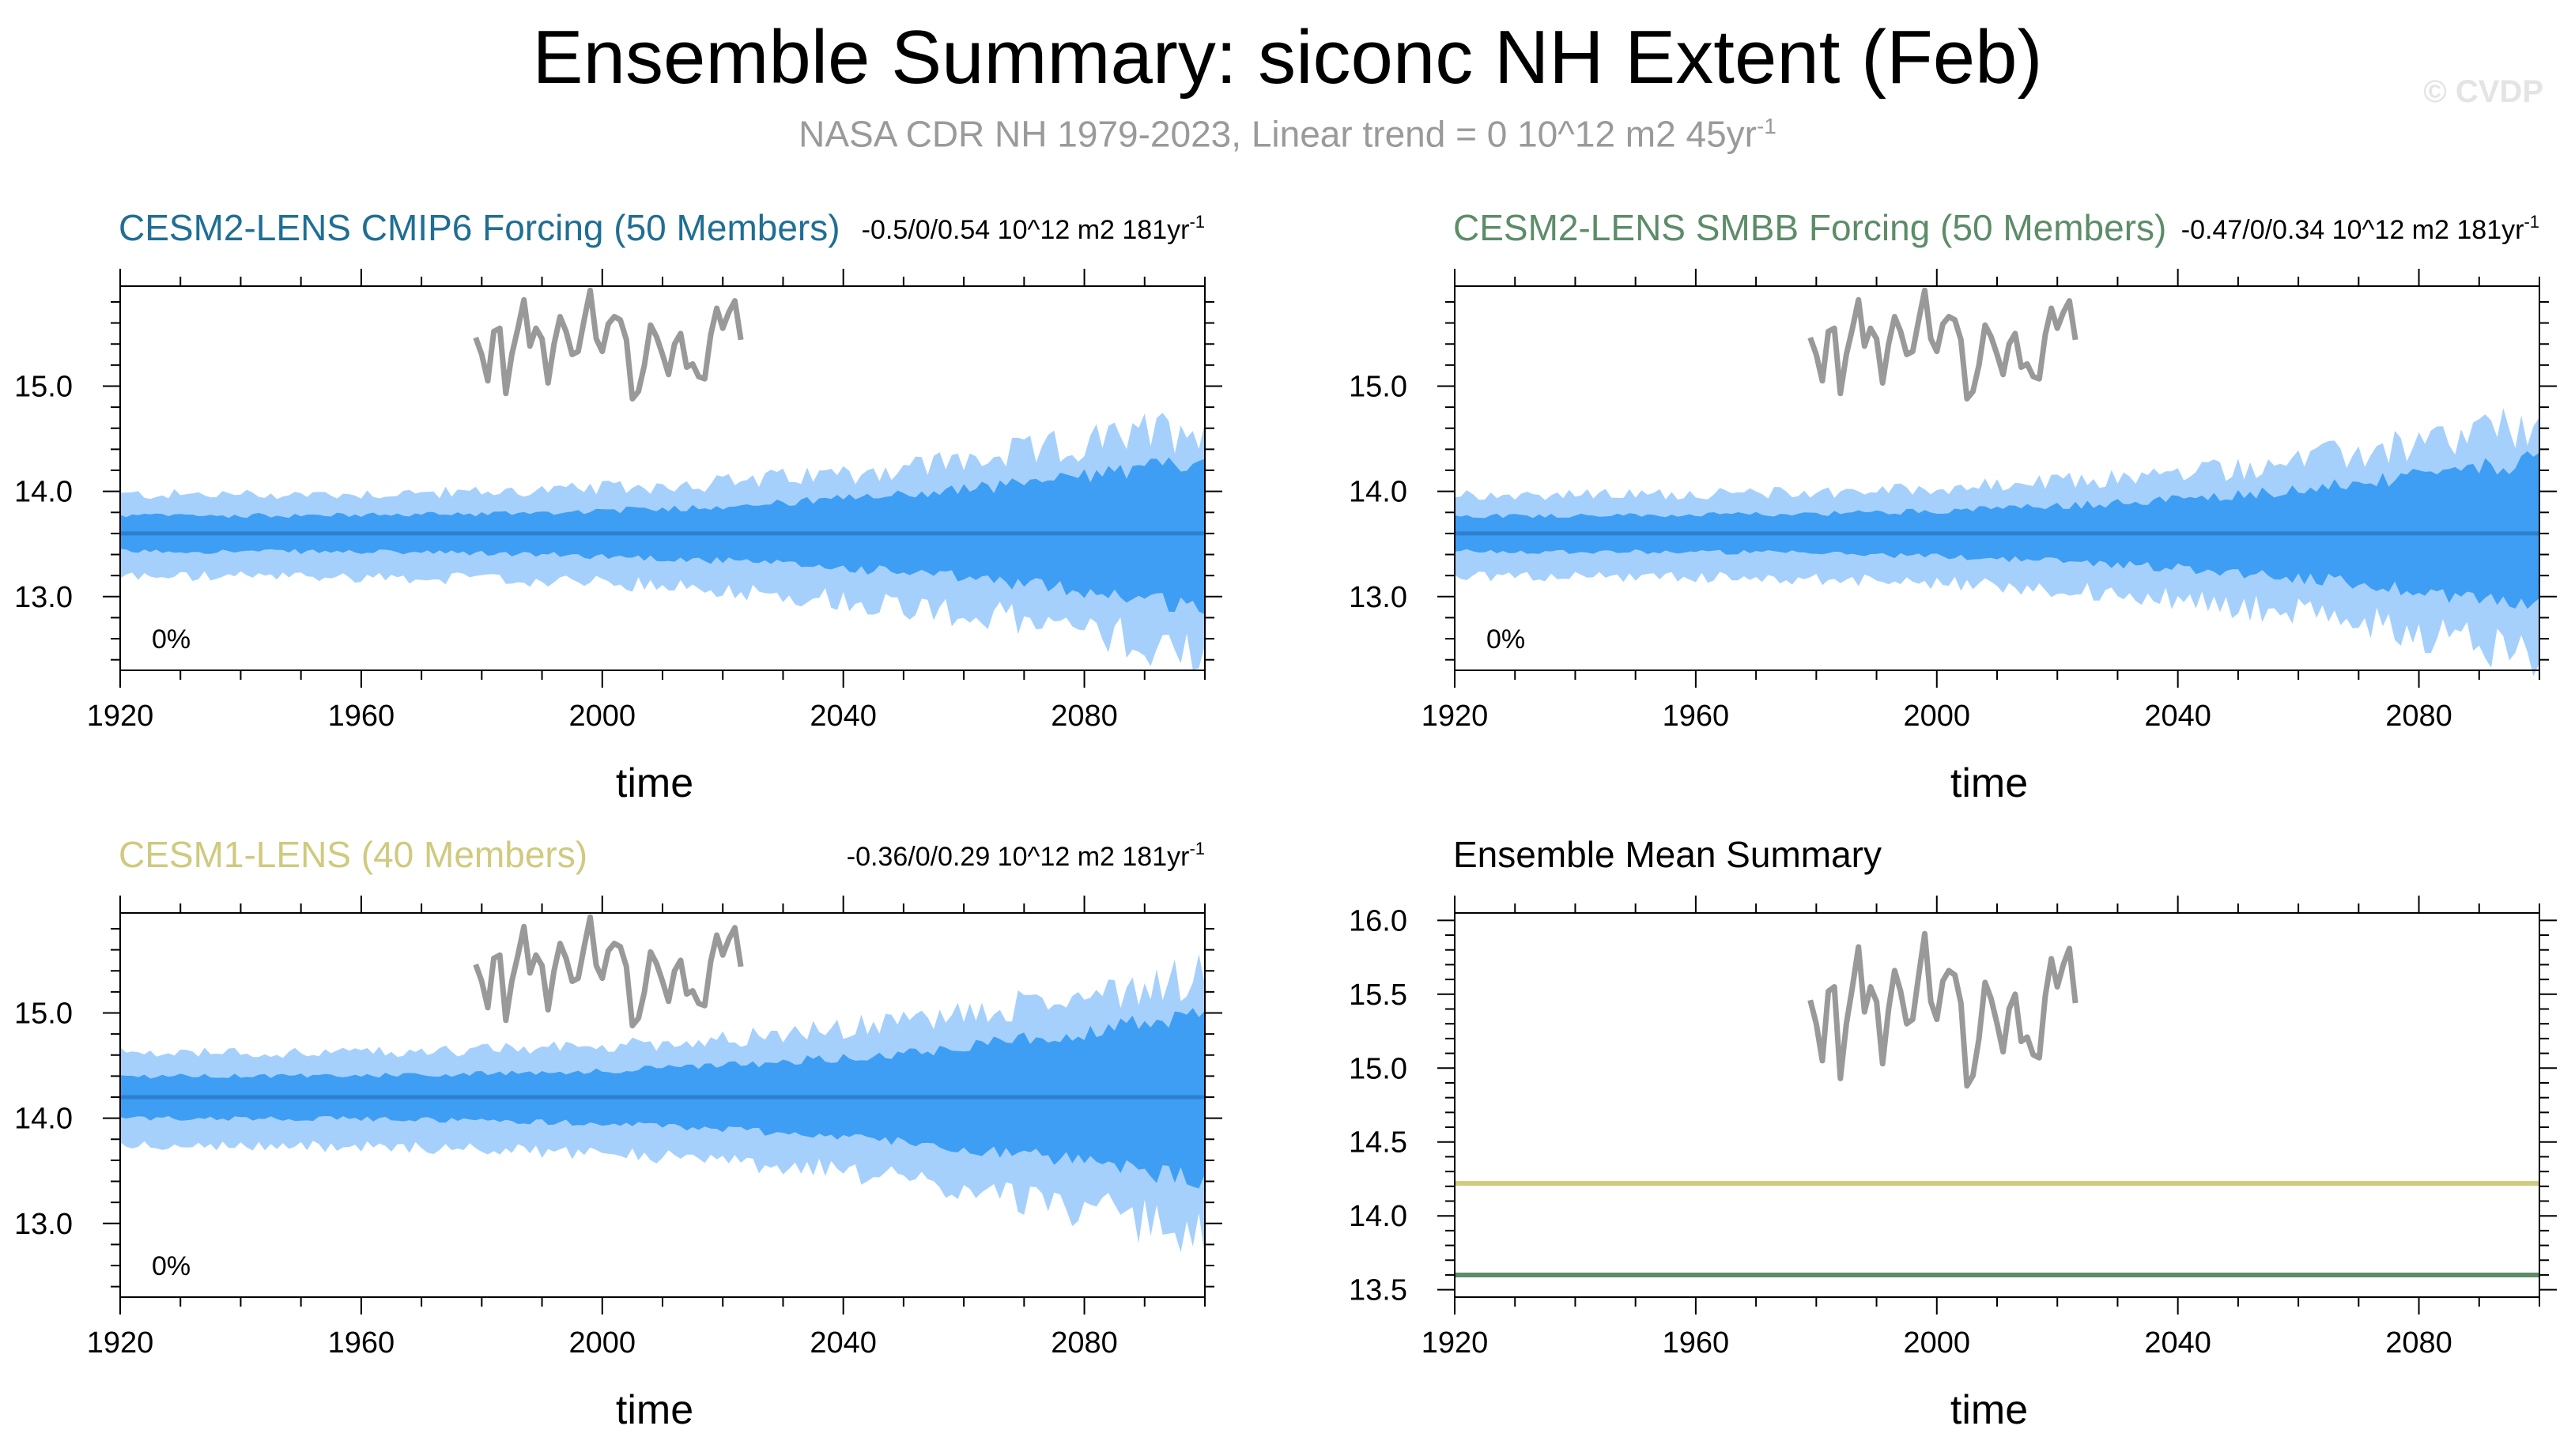 This screenshot has height=1456, width=2575. I want to click on summary-y-tick-label: 15.0, so click(1378, 1068).